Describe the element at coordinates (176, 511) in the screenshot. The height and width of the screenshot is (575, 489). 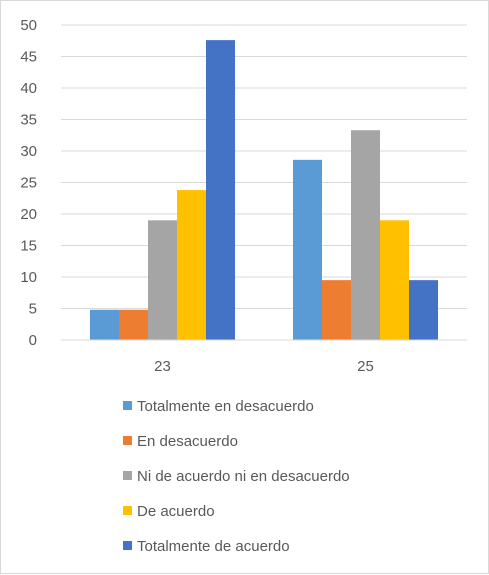
I see `legend-label: De acuerdo` at that location.